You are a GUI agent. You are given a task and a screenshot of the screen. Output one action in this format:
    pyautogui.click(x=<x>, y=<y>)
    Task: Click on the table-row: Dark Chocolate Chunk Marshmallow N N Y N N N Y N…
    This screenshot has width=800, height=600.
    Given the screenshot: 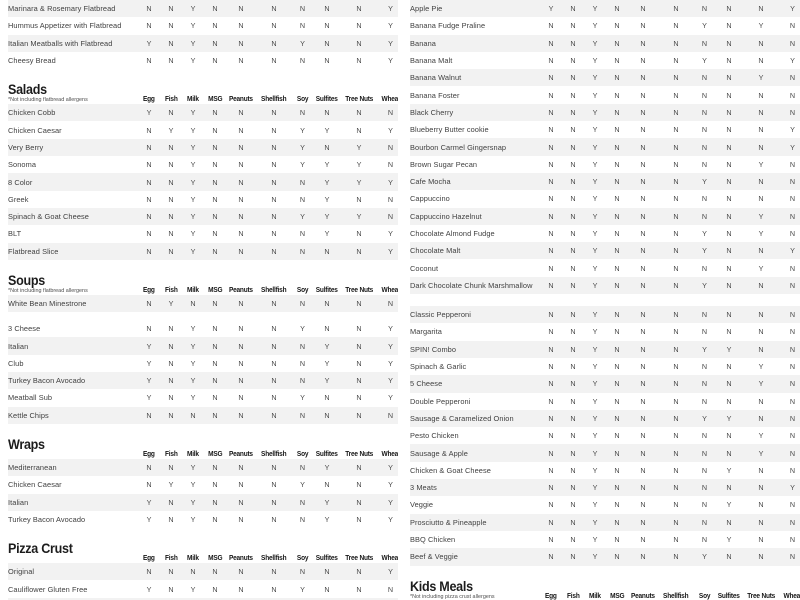 What is the action you would take?
    pyautogui.click(x=605, y=285)
    